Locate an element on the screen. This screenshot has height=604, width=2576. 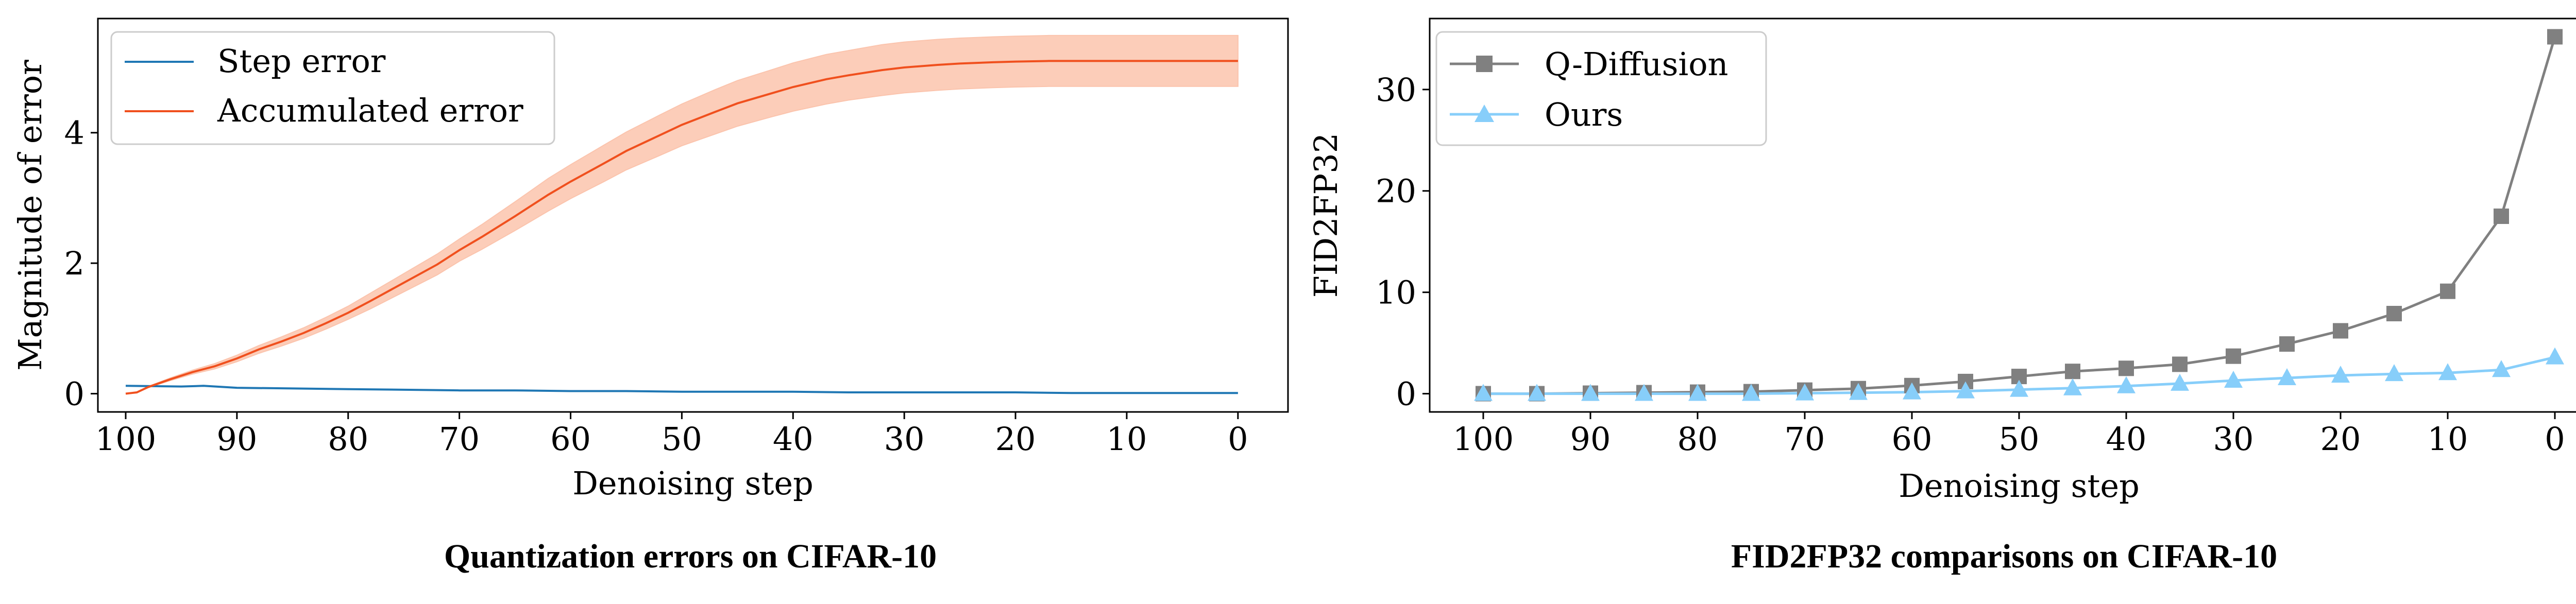
y-axis-label: Magnitude of error is located at coordinates (30, 216).